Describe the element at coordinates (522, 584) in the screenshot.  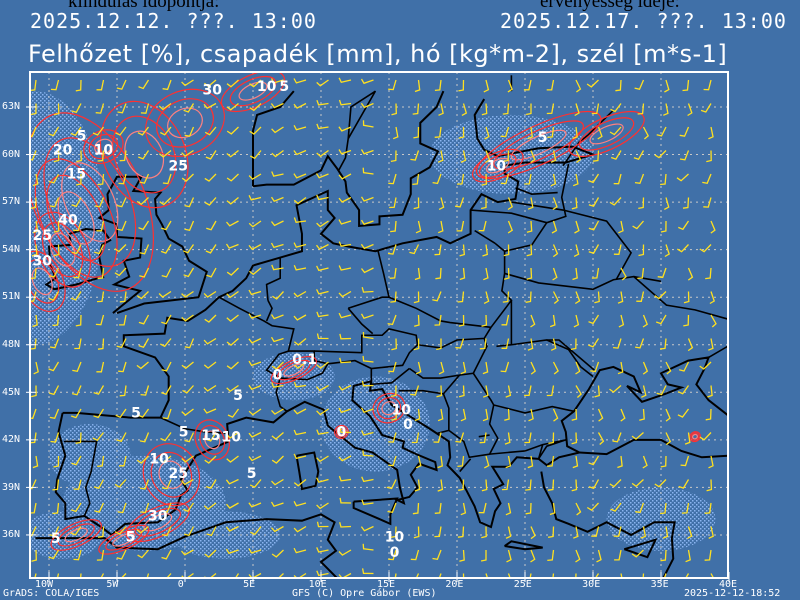
I see `lon-label: 25E` at that location.